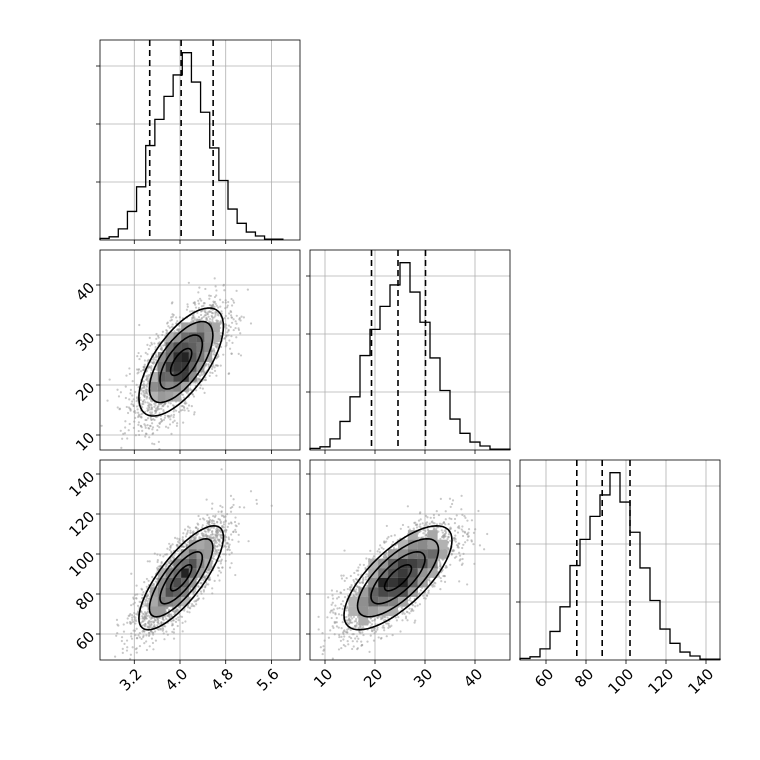 The height and width of the screenshot is (760, 760). What do you see at coordinates (85, 292) in the screenshot?
I see `y-tick-label: 40` at bounding box center [85, 292].